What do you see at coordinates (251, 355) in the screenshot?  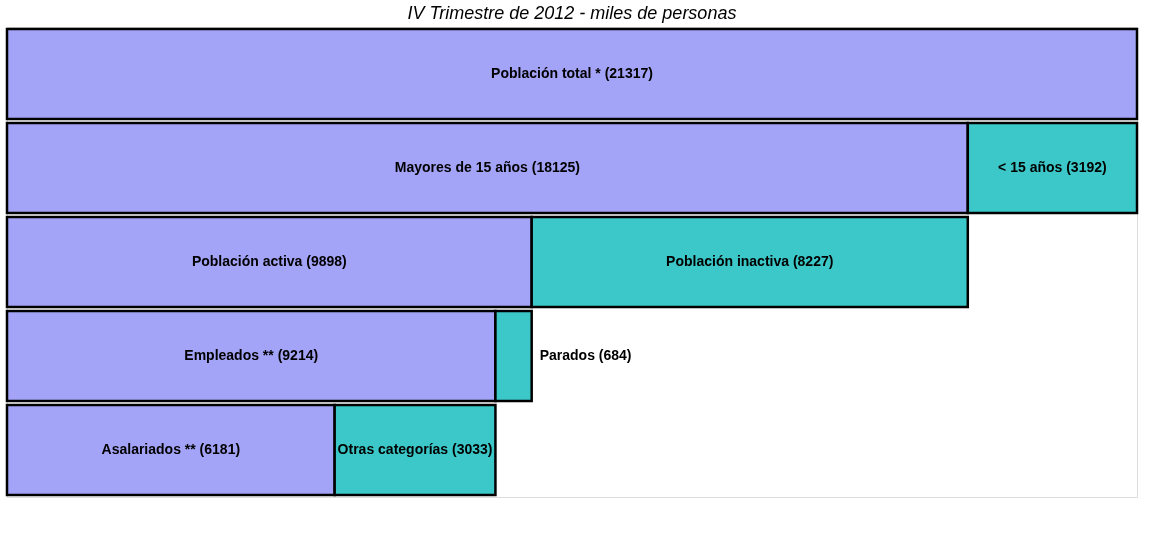 I see `data-label: Empleados ** (9214)` at bounding box center [251, 355].